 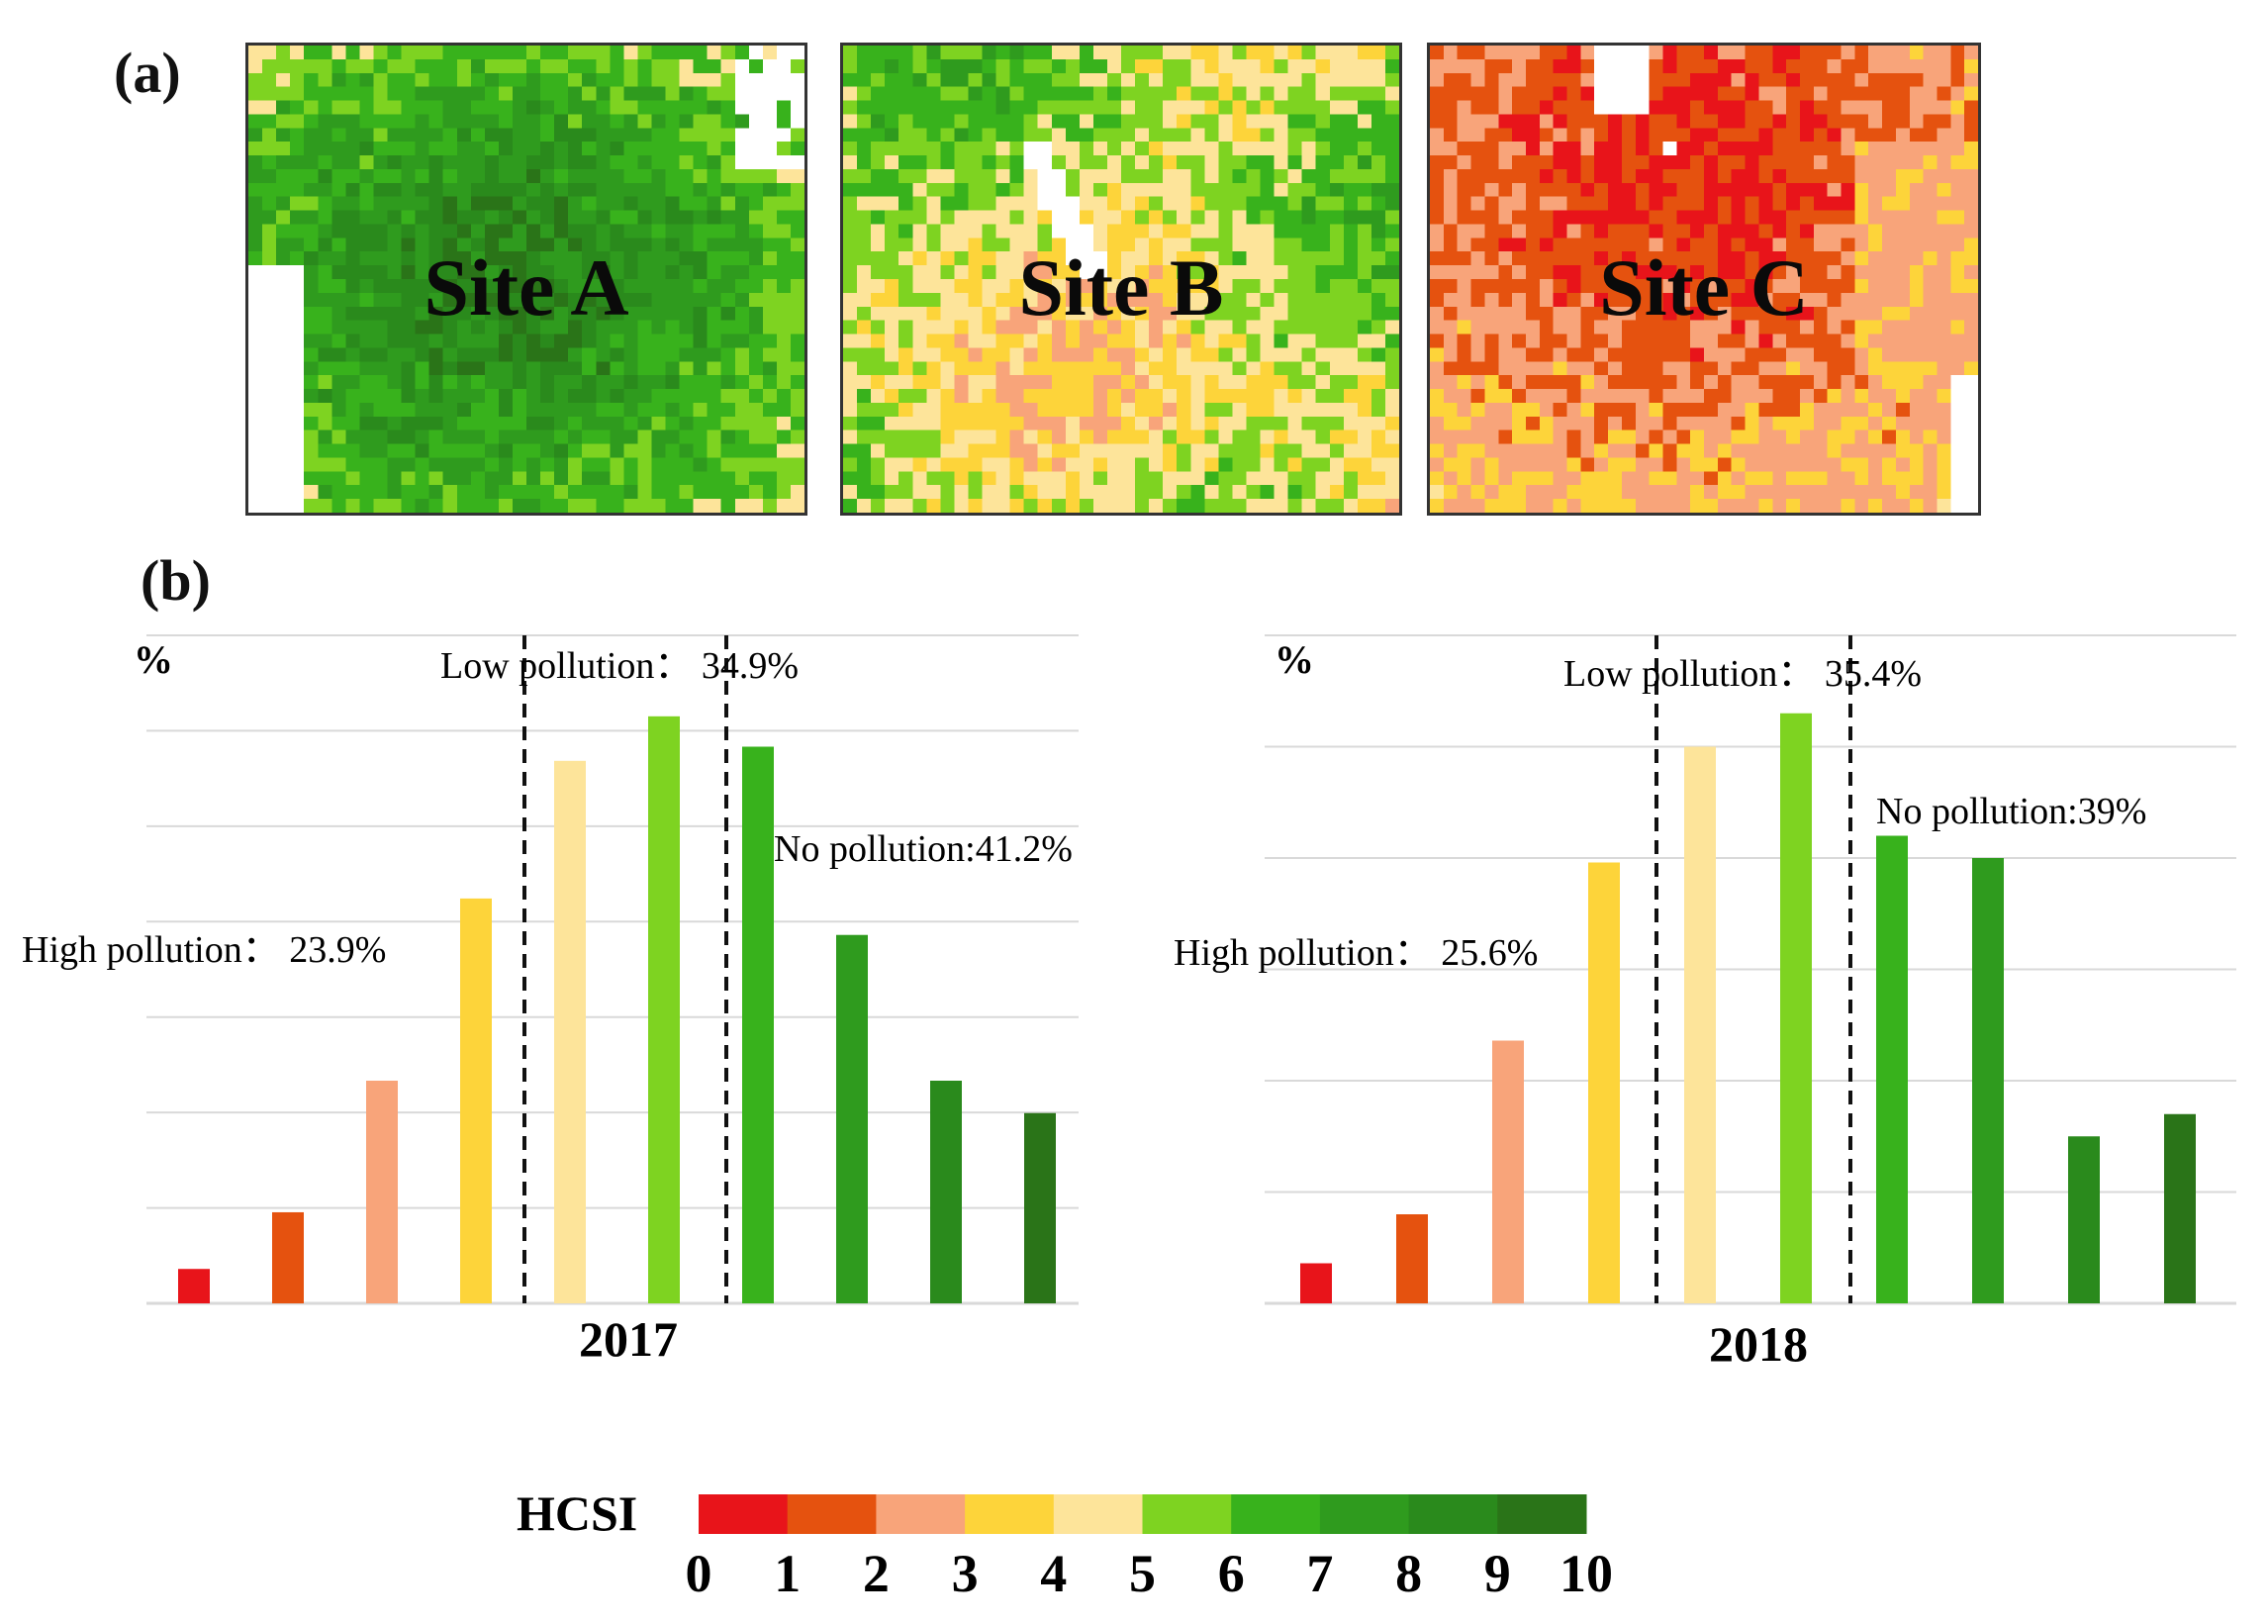 I want to click on hcsi-legend-tick: 0, so click(x=699, y=1573).